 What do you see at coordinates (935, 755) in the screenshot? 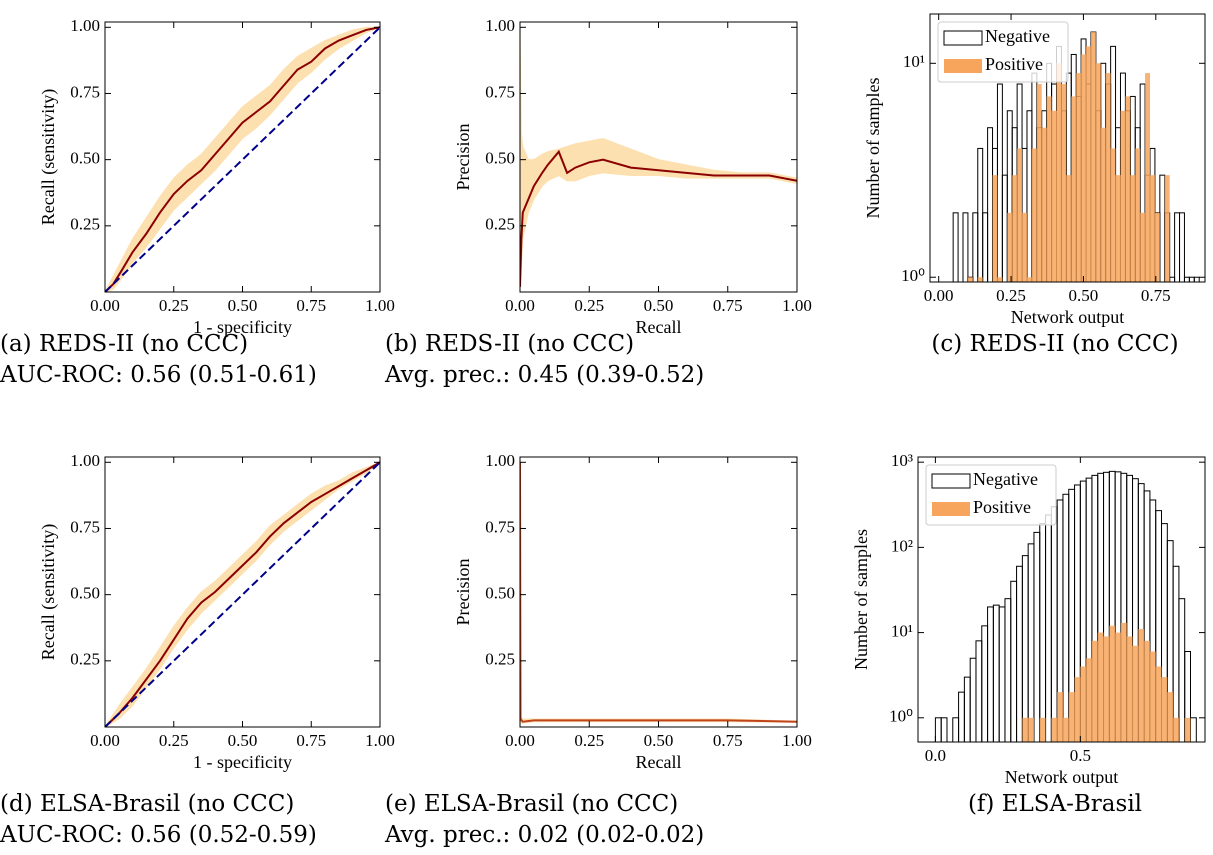
I see `x-tick-label: 0.0` at bounding box center [935, 755].